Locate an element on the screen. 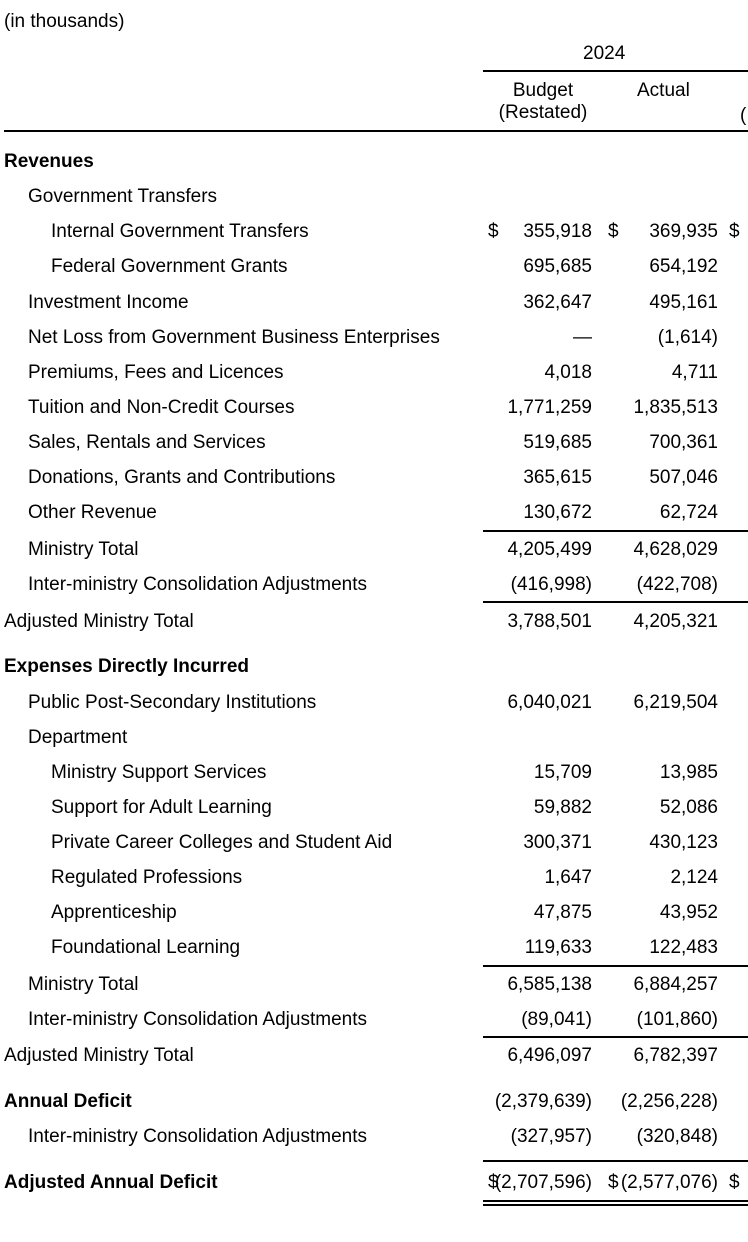  row-label: Annual Deficit is located at coordinates (68, 1101).